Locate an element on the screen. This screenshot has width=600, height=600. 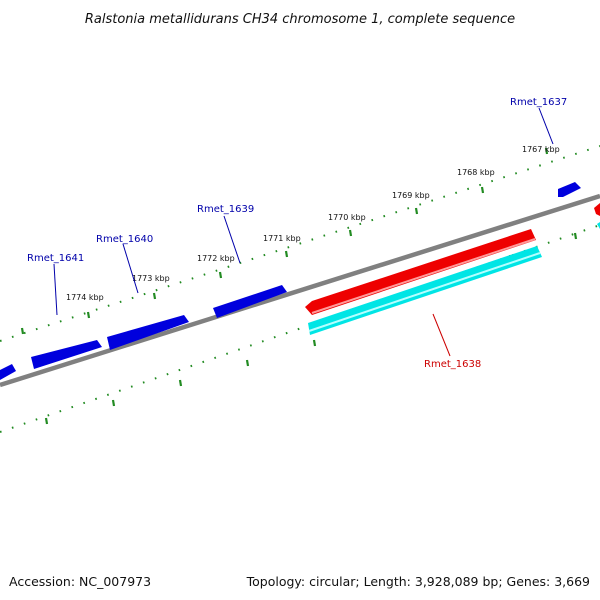
kbp-label: 1768 kbp is located at coordinates (476, 172).